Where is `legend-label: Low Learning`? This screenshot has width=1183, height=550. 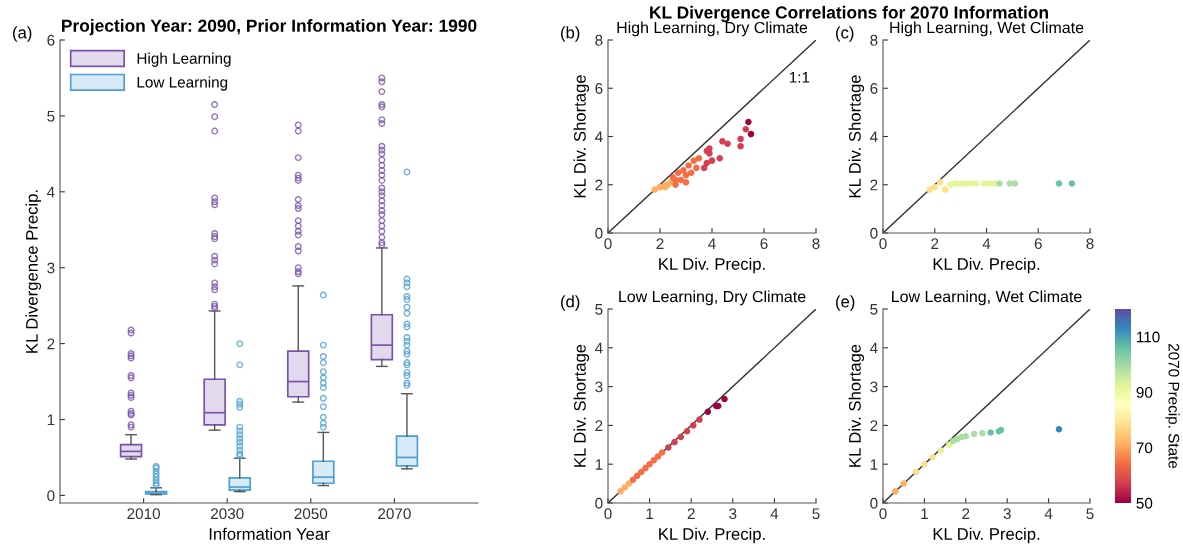
legend-label: Low Learning is located at coordinates (182, 83).